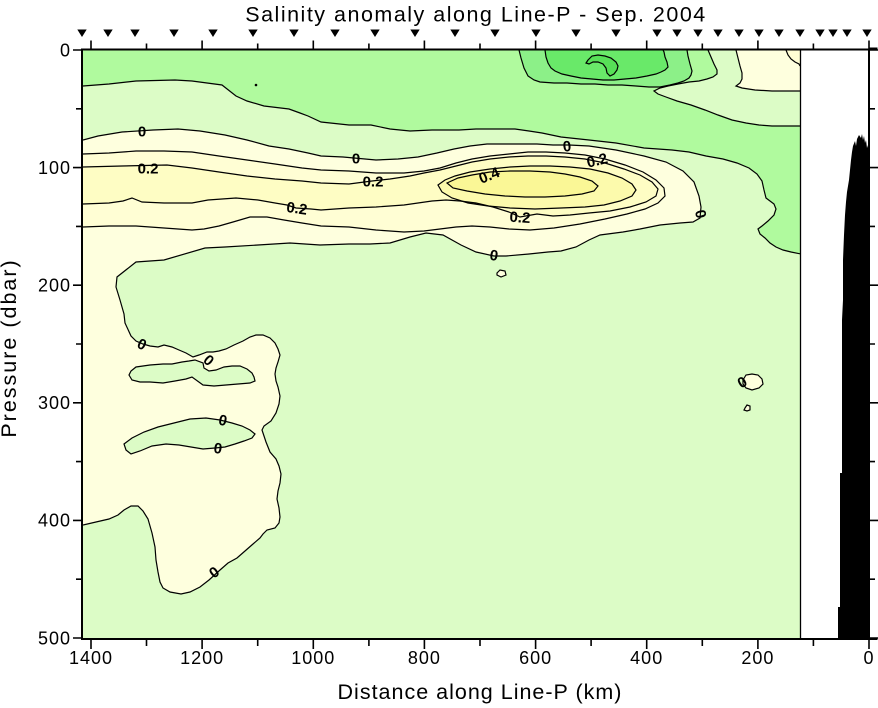 This screenshot has width=878, height=708. I want to click on svg-text: Distance along Line-P (km), so click(480, 692).